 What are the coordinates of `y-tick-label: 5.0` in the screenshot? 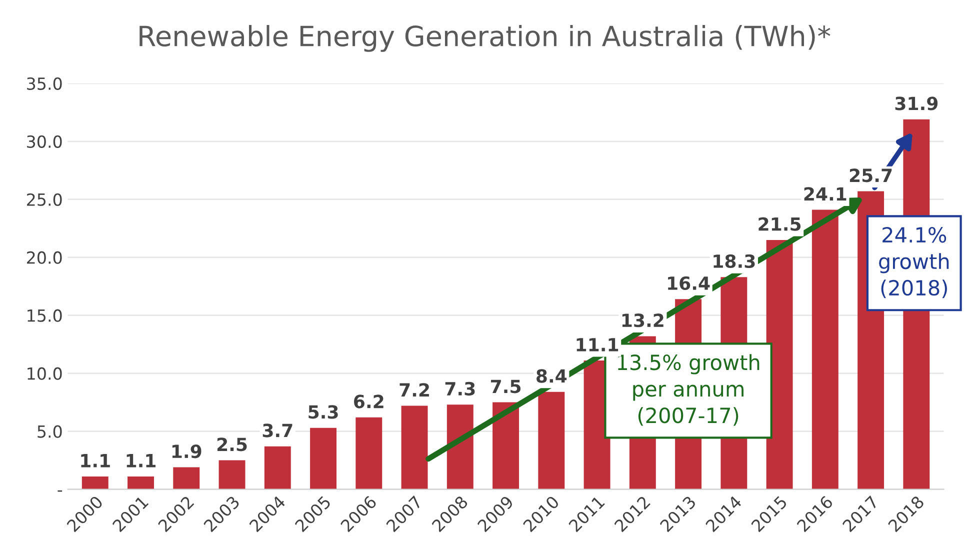 It's located at (50, 431).